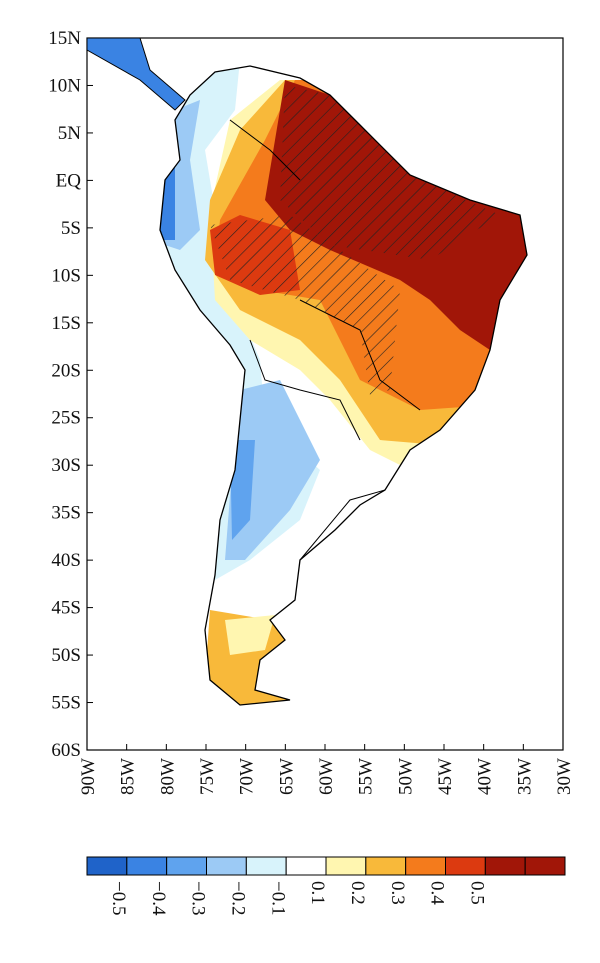 The height and width of the screenshot is (963, 600). What do you see at coordinates (66, 750) in the screenshot?
I see `y-tick-label: 60S` at bounding box center [66, 750].